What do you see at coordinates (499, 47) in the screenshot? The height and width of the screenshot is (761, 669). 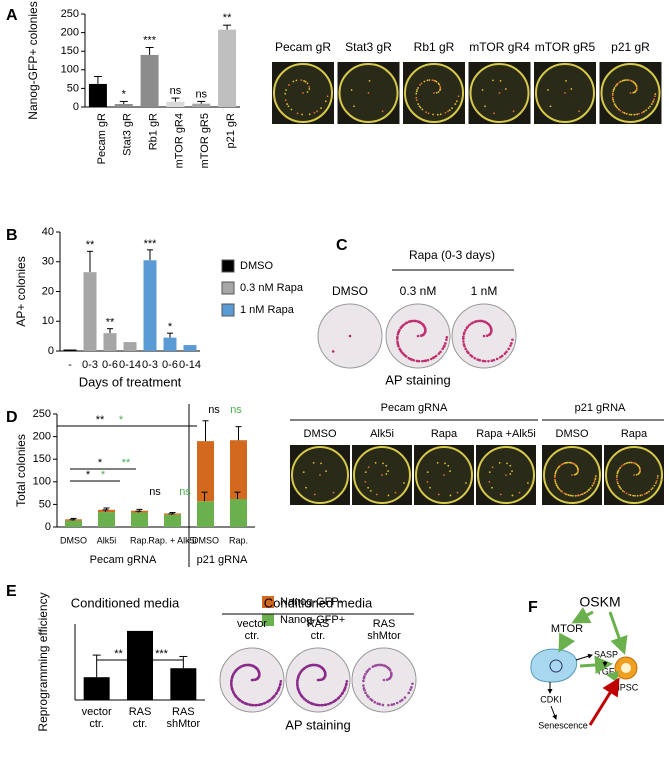 I see `image-label: mTOR gR4` at bounding box center [499, 47].